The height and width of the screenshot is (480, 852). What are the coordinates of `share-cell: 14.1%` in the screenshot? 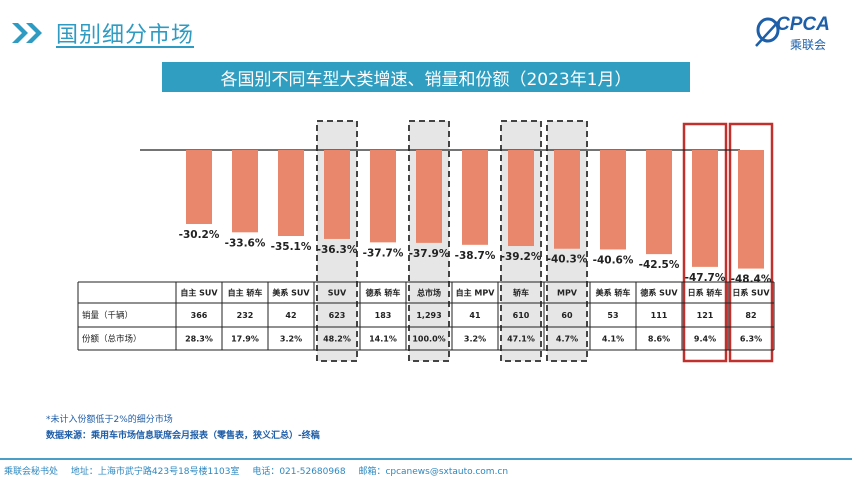 It's located at (383, 339).